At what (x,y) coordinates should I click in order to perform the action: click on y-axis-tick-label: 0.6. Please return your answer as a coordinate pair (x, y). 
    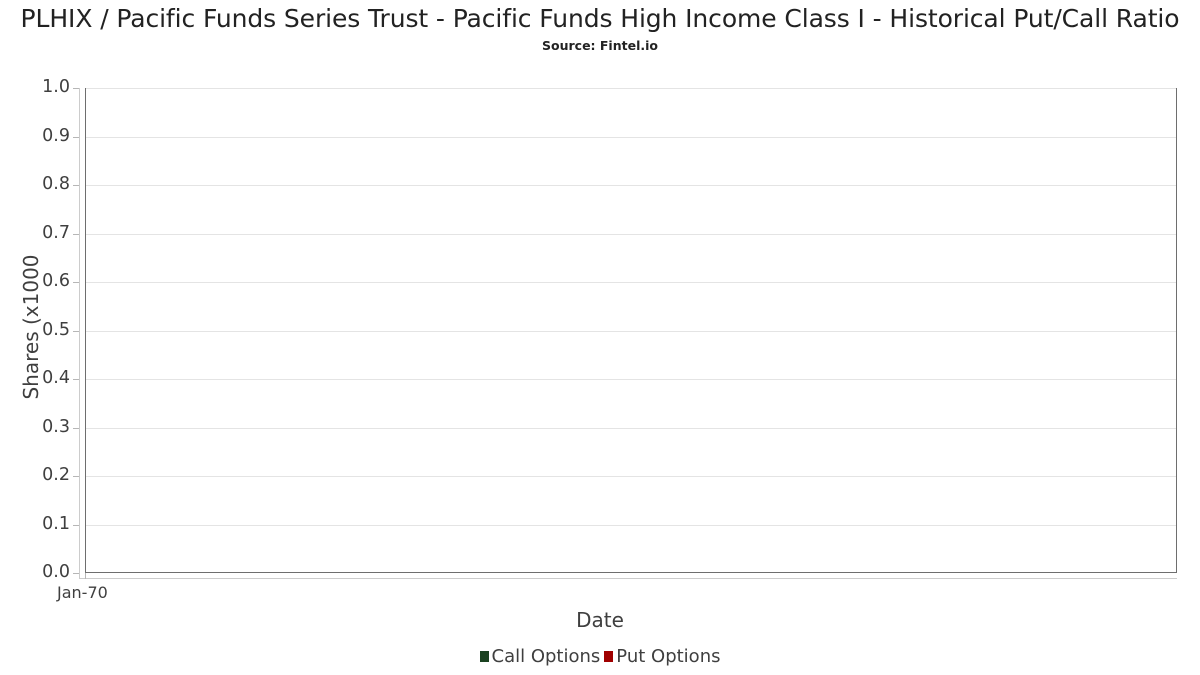
    Looking at the image, I should click on (56, 281).